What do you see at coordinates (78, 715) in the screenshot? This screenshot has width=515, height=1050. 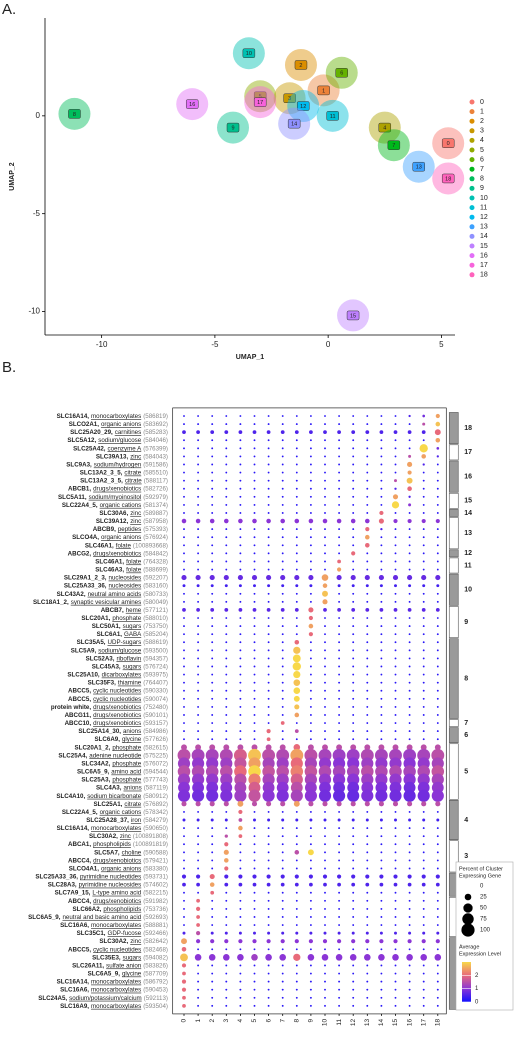 I see `gene-name: ABCG11,` at bounding box center [78, 715].